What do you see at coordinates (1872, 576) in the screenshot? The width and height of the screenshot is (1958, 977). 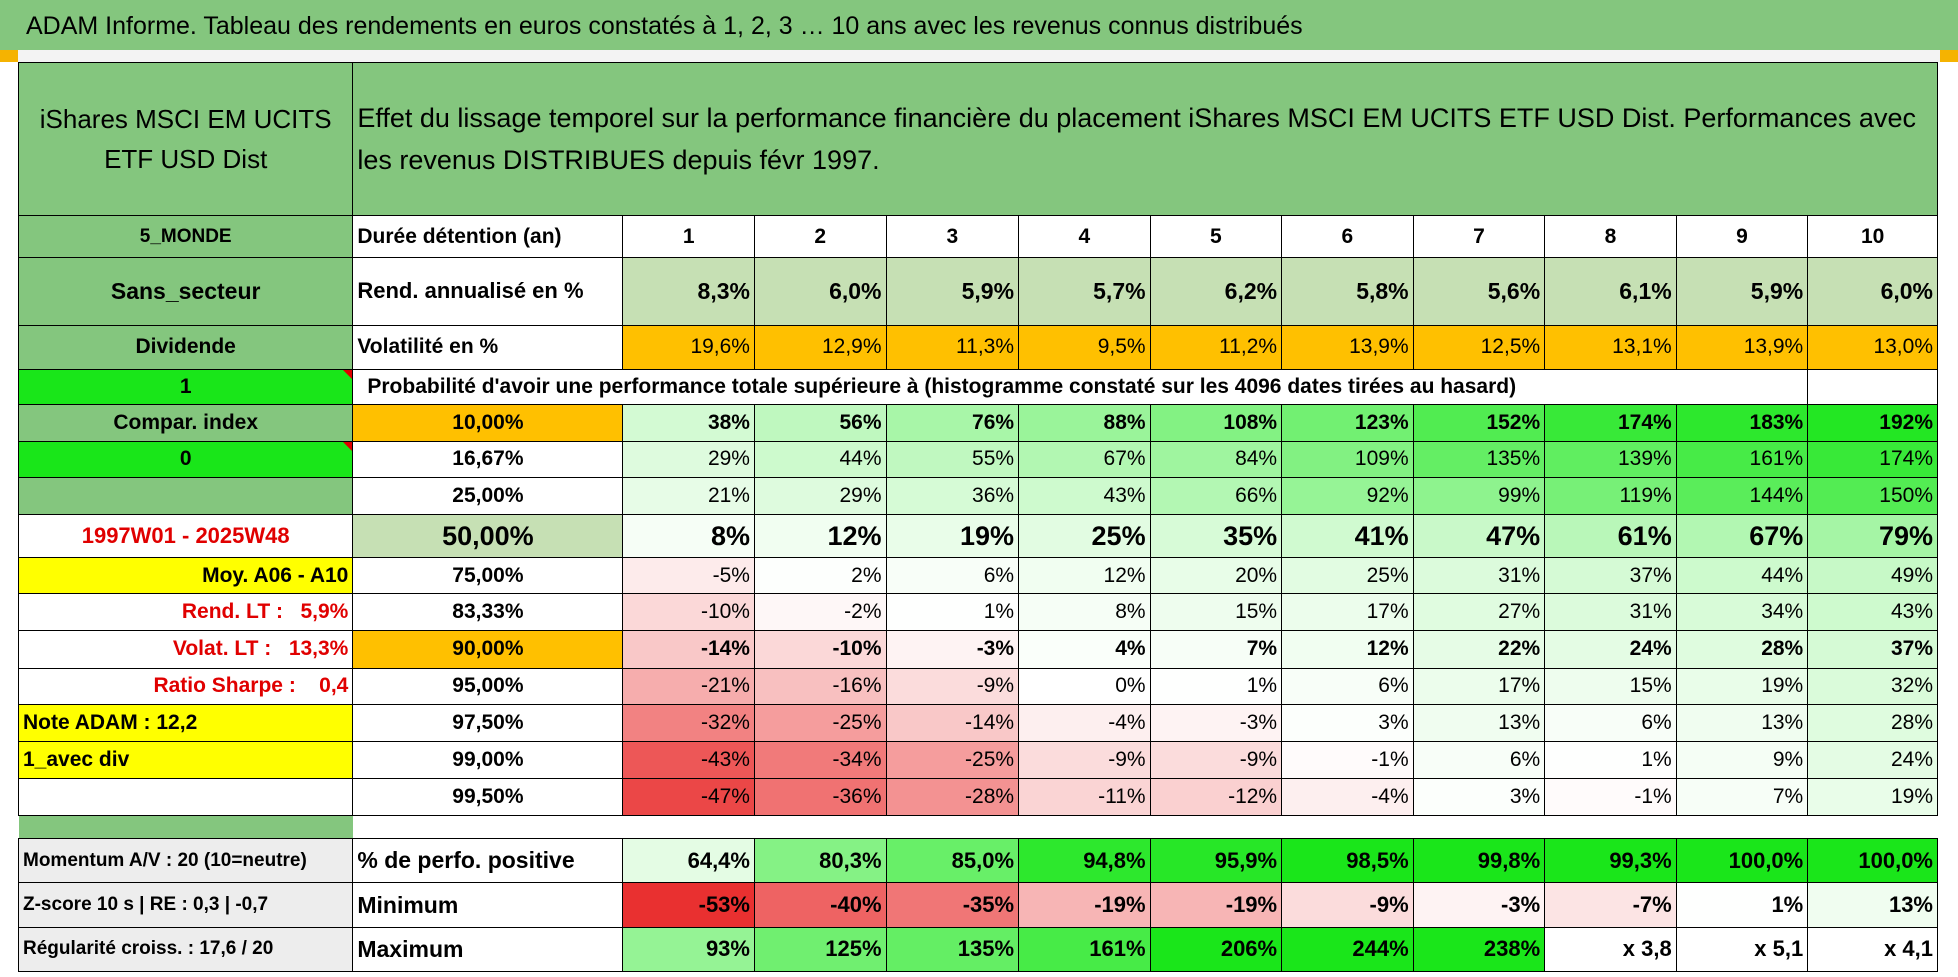 I see `probability-value: 49%` at bounding box center [1872, 576].